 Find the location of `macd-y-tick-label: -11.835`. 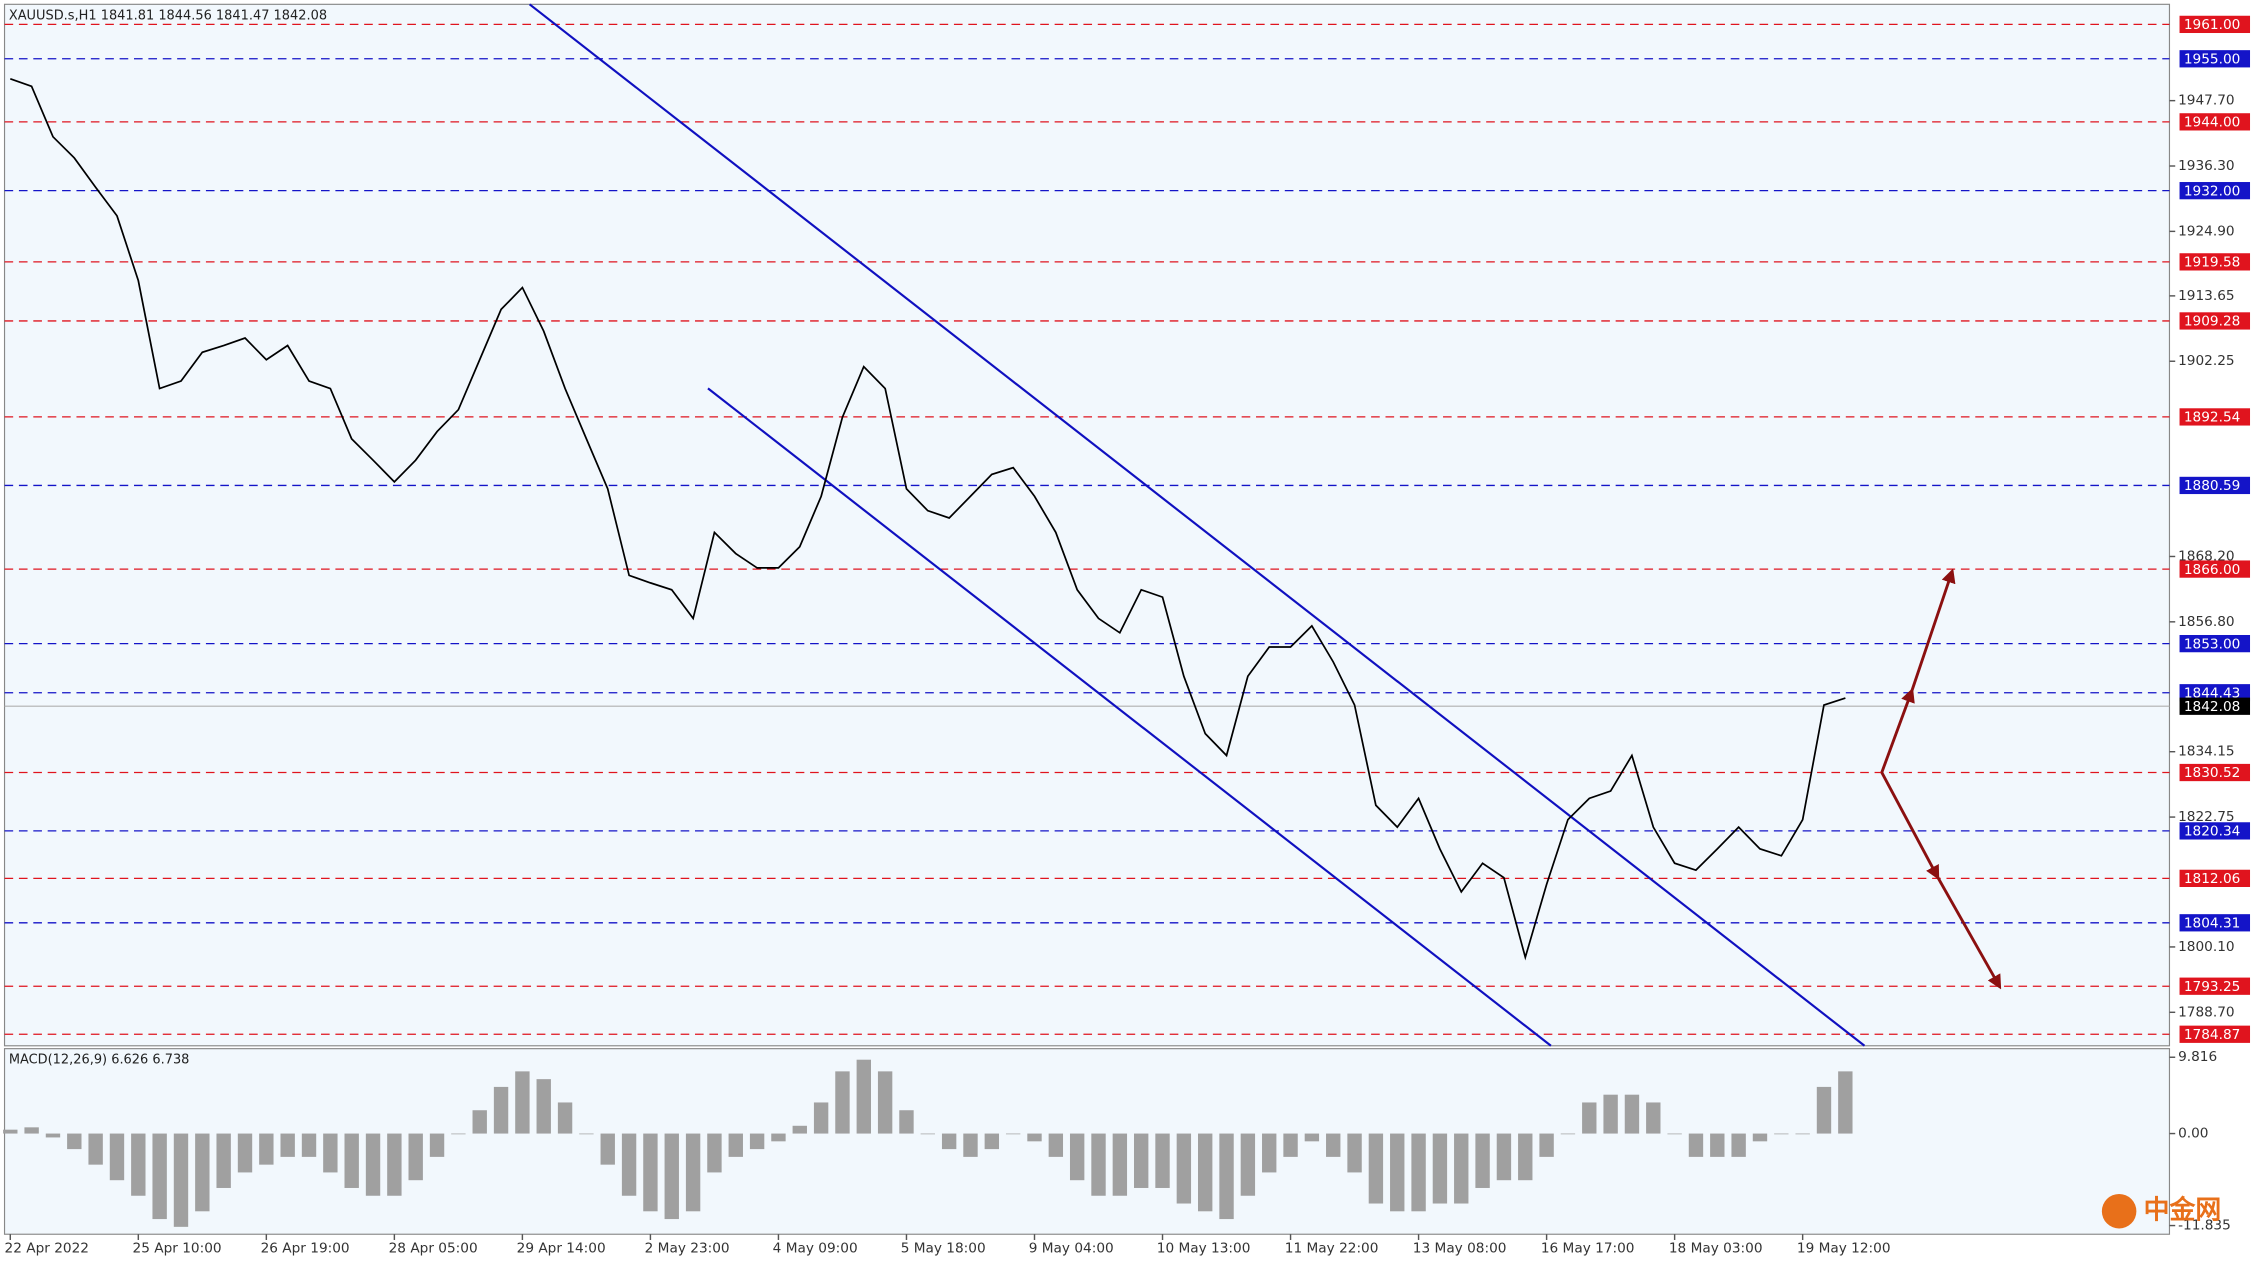

macd-y-tick-label: -11.835 is located at coordinates (2204, 1226).